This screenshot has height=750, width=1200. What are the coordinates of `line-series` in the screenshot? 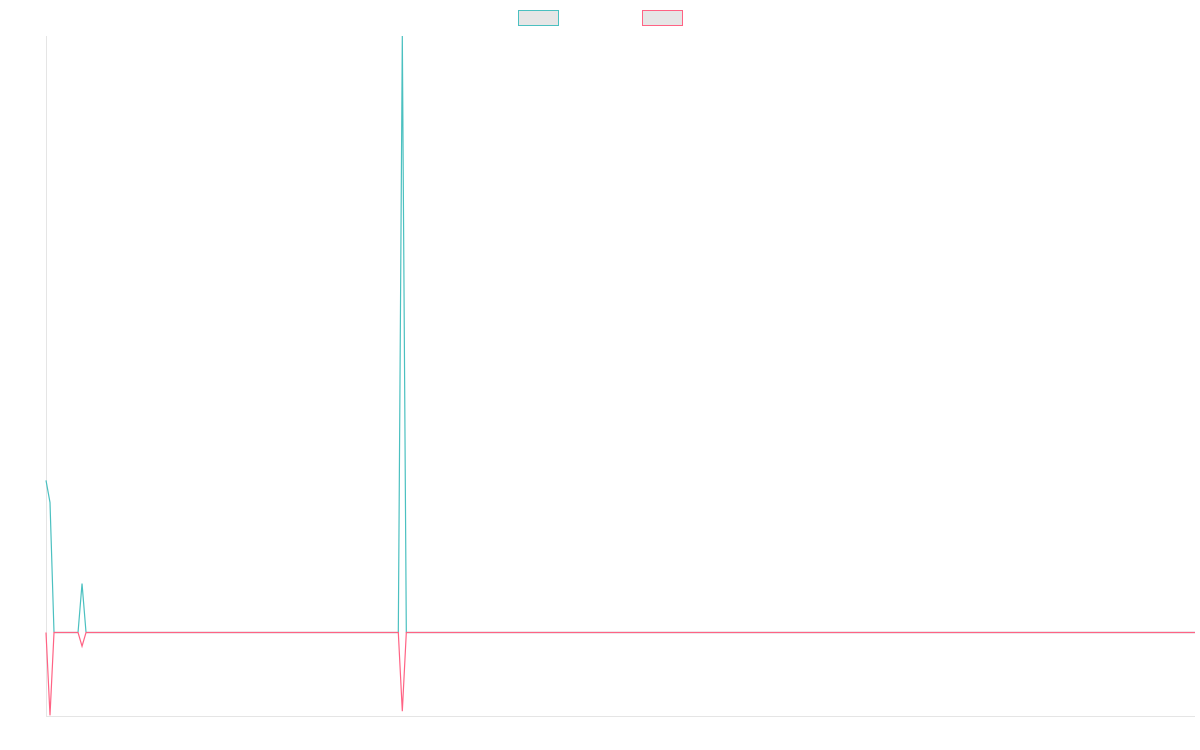 It's located at (620, 673).